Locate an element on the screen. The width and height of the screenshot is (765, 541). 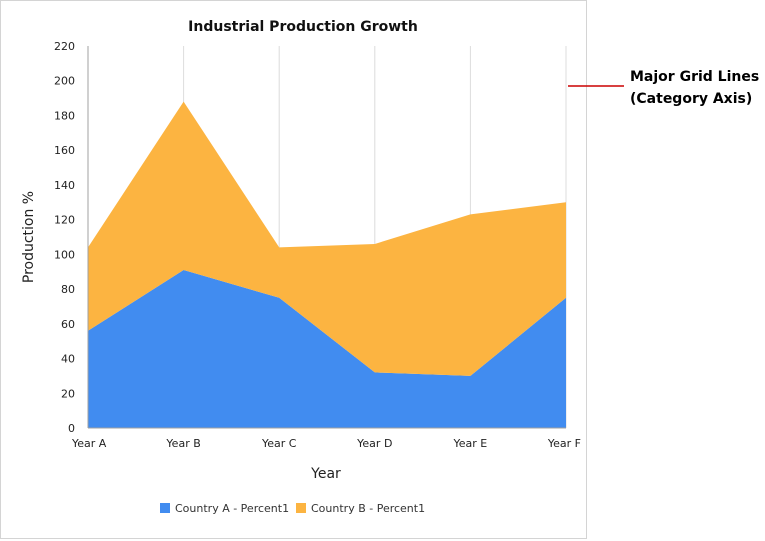
x-tick-label: Year A is located at coordinates (89, 443).